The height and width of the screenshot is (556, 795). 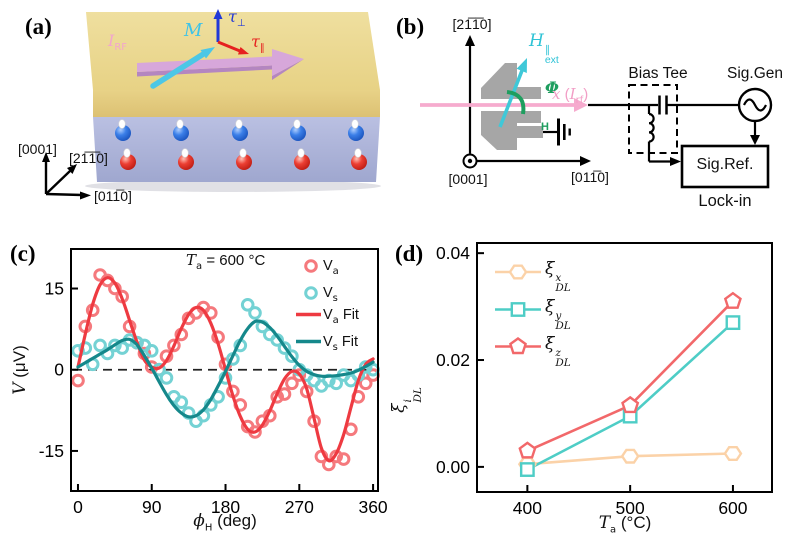 I want to click on torque-axes, so click(x=231, y=32).